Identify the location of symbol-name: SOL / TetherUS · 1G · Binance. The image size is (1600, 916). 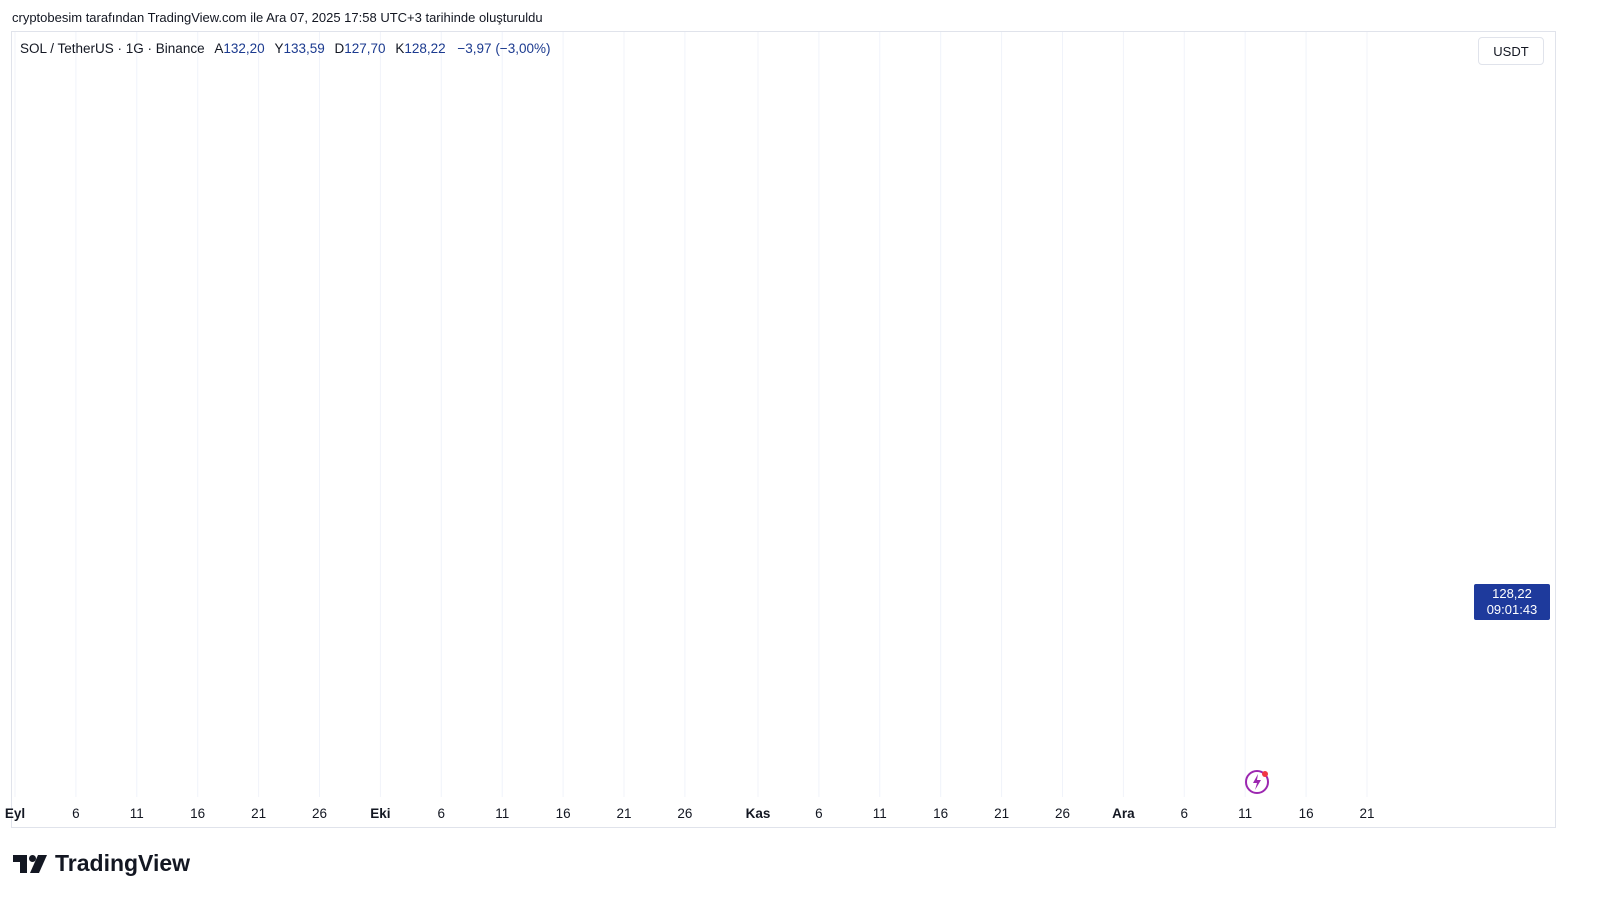
(112, 48).